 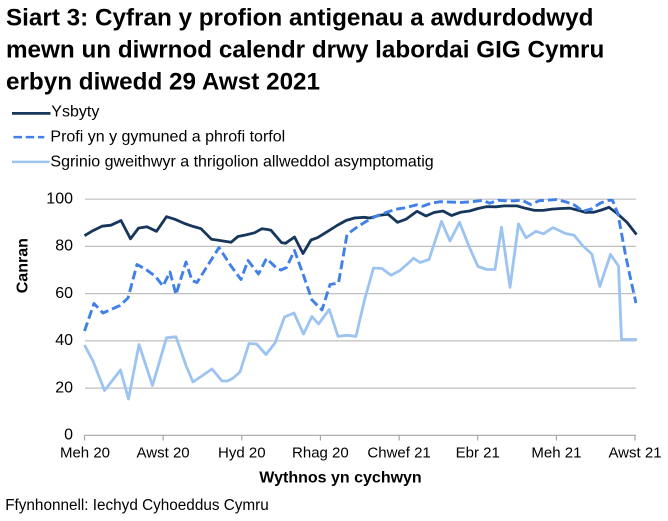 I want to click on svg-text: Chwef 21, so click(x=398, y=453).